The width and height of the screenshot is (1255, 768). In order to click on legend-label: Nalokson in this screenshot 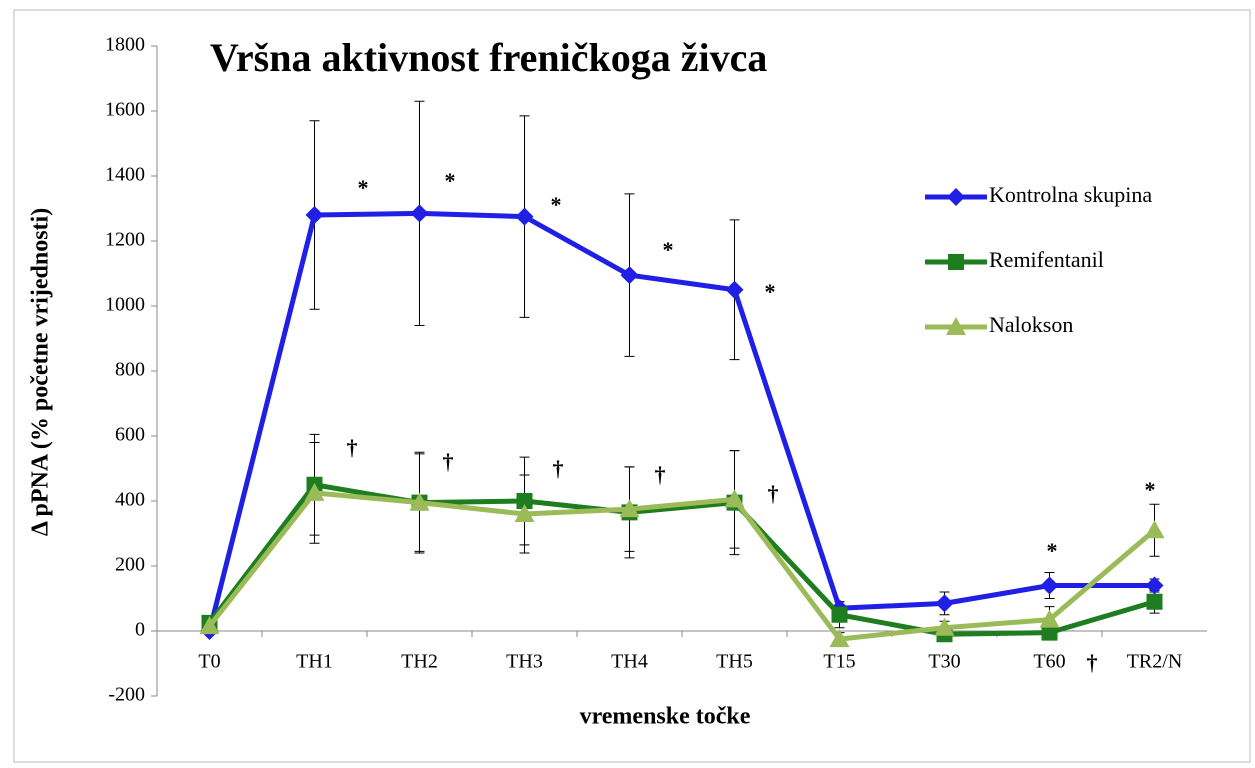, I will do `click(1031, 324)`.